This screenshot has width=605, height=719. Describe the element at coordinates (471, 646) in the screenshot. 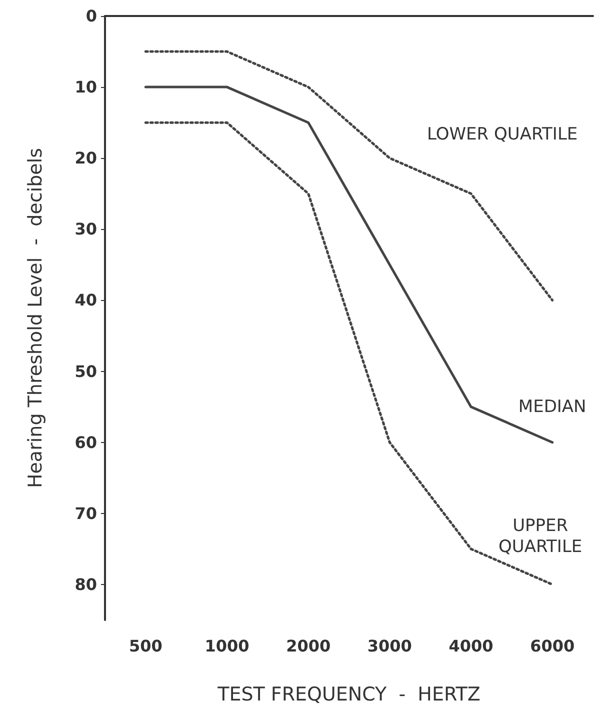

I see `x-tick-label: 4000` at that location.